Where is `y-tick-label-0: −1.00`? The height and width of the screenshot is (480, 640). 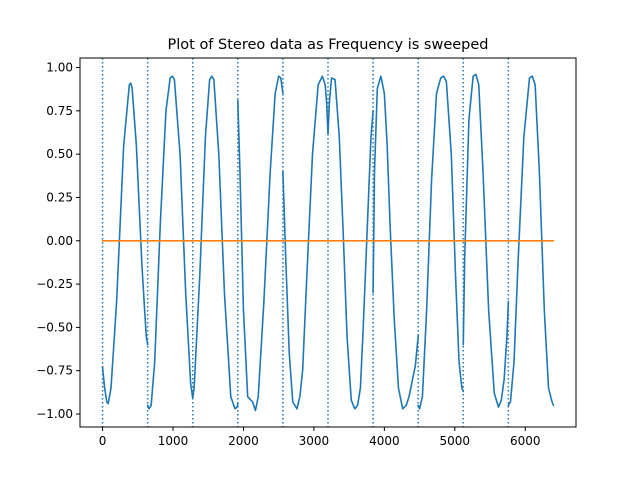
y-tick-label-0: −1.00 is located at coordinates (54, 414).